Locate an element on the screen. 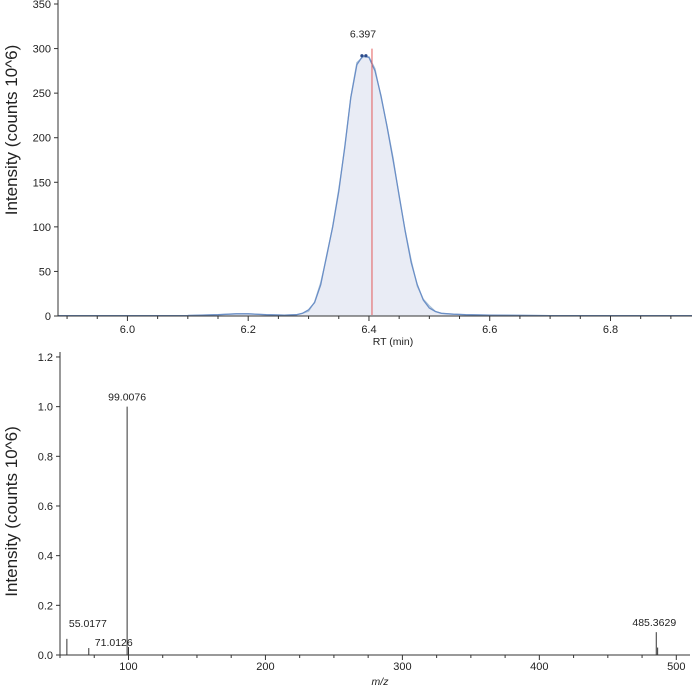  chromatogram-y-tick-label: 350 is located at coordinates (42, 5).